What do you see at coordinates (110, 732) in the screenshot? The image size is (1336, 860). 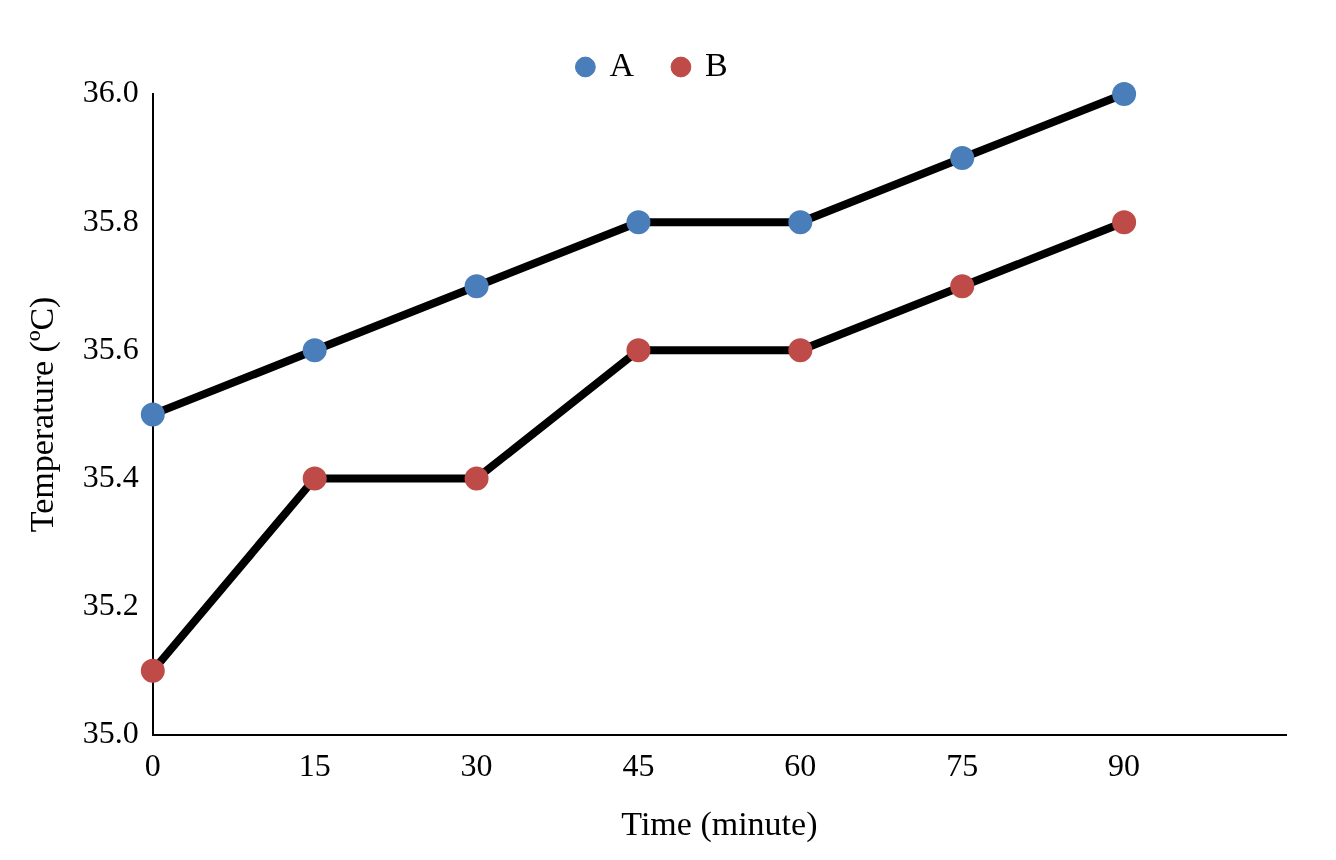 I see `y-tick-label: 35.0` at bounding box center [110, 732].